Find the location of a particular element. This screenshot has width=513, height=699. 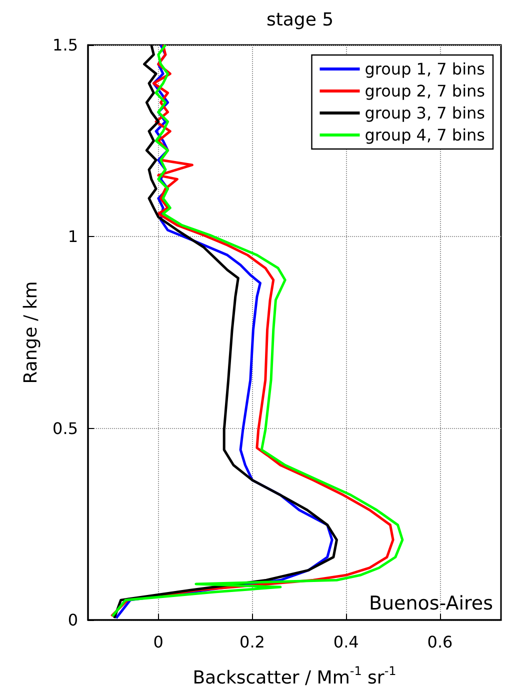

legend-label: group 2, 7 bins is located at coordinates (424, 91).